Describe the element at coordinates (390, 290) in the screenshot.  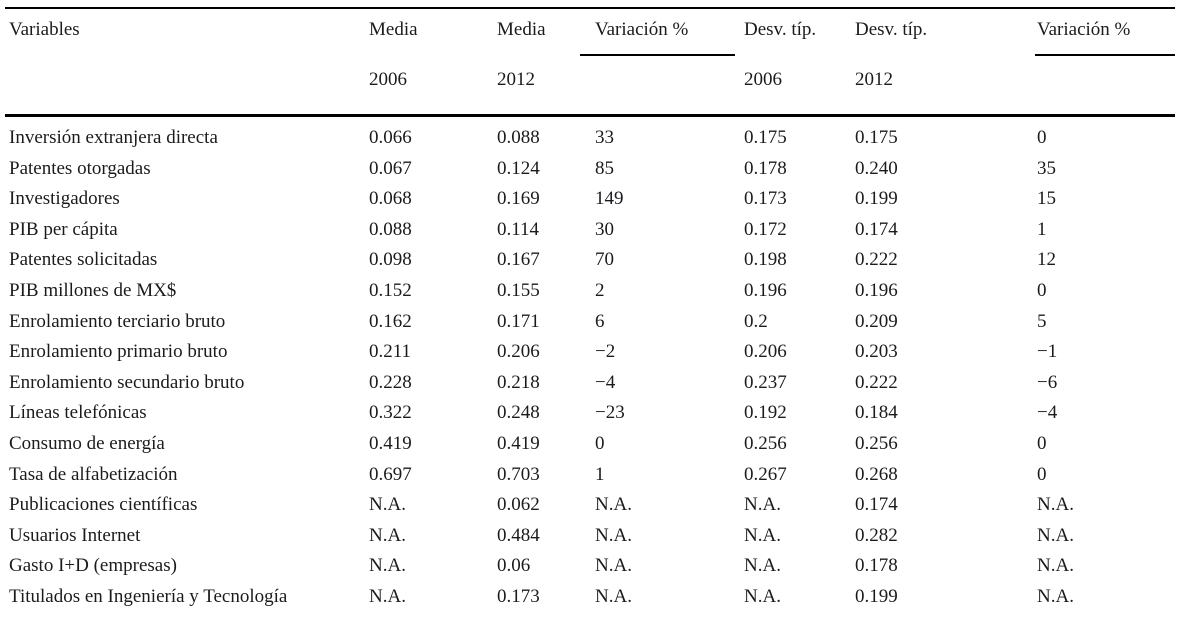
I see `value-cell: 0.152` at that location.